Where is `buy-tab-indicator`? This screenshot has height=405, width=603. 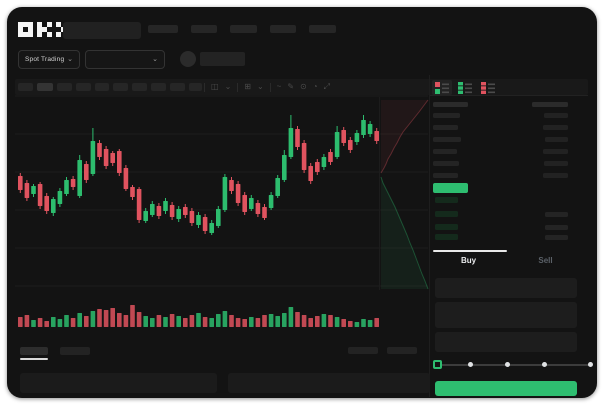 buy-tab-indicator is located at coordinates (470, 251).